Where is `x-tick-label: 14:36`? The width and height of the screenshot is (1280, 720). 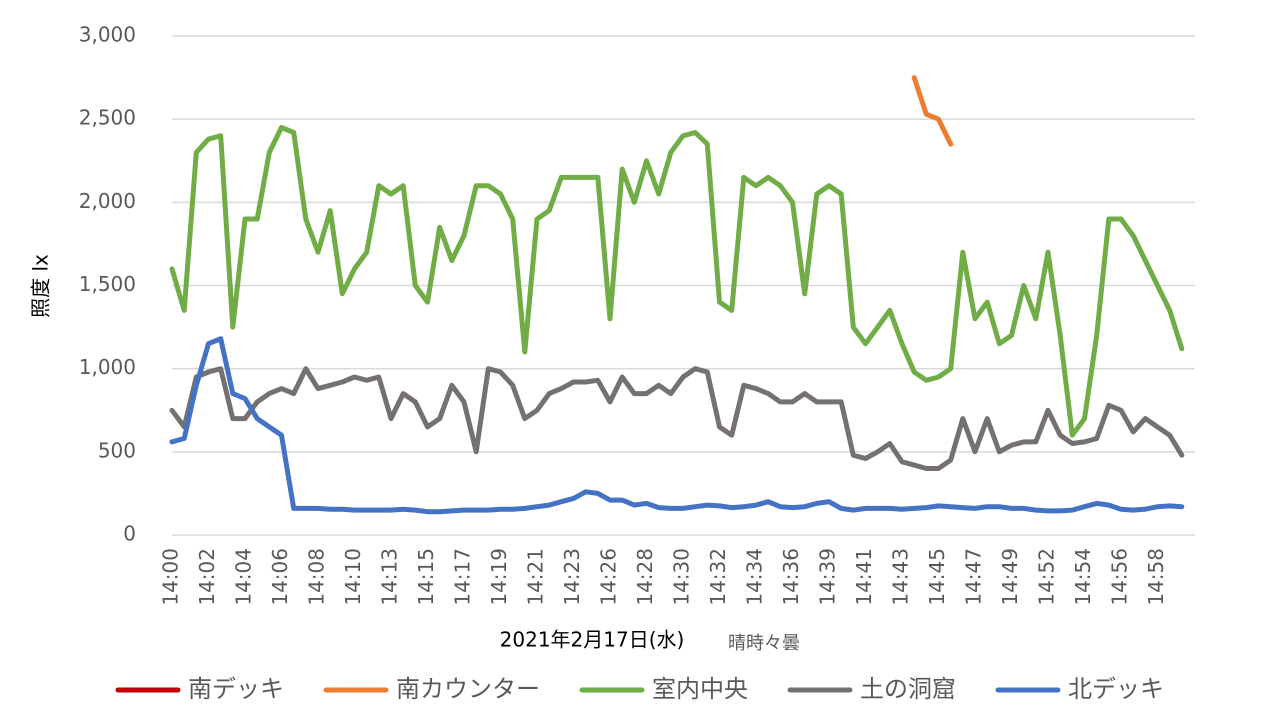
x-tick-label: 14:36 is located at coordinates (791, 577).